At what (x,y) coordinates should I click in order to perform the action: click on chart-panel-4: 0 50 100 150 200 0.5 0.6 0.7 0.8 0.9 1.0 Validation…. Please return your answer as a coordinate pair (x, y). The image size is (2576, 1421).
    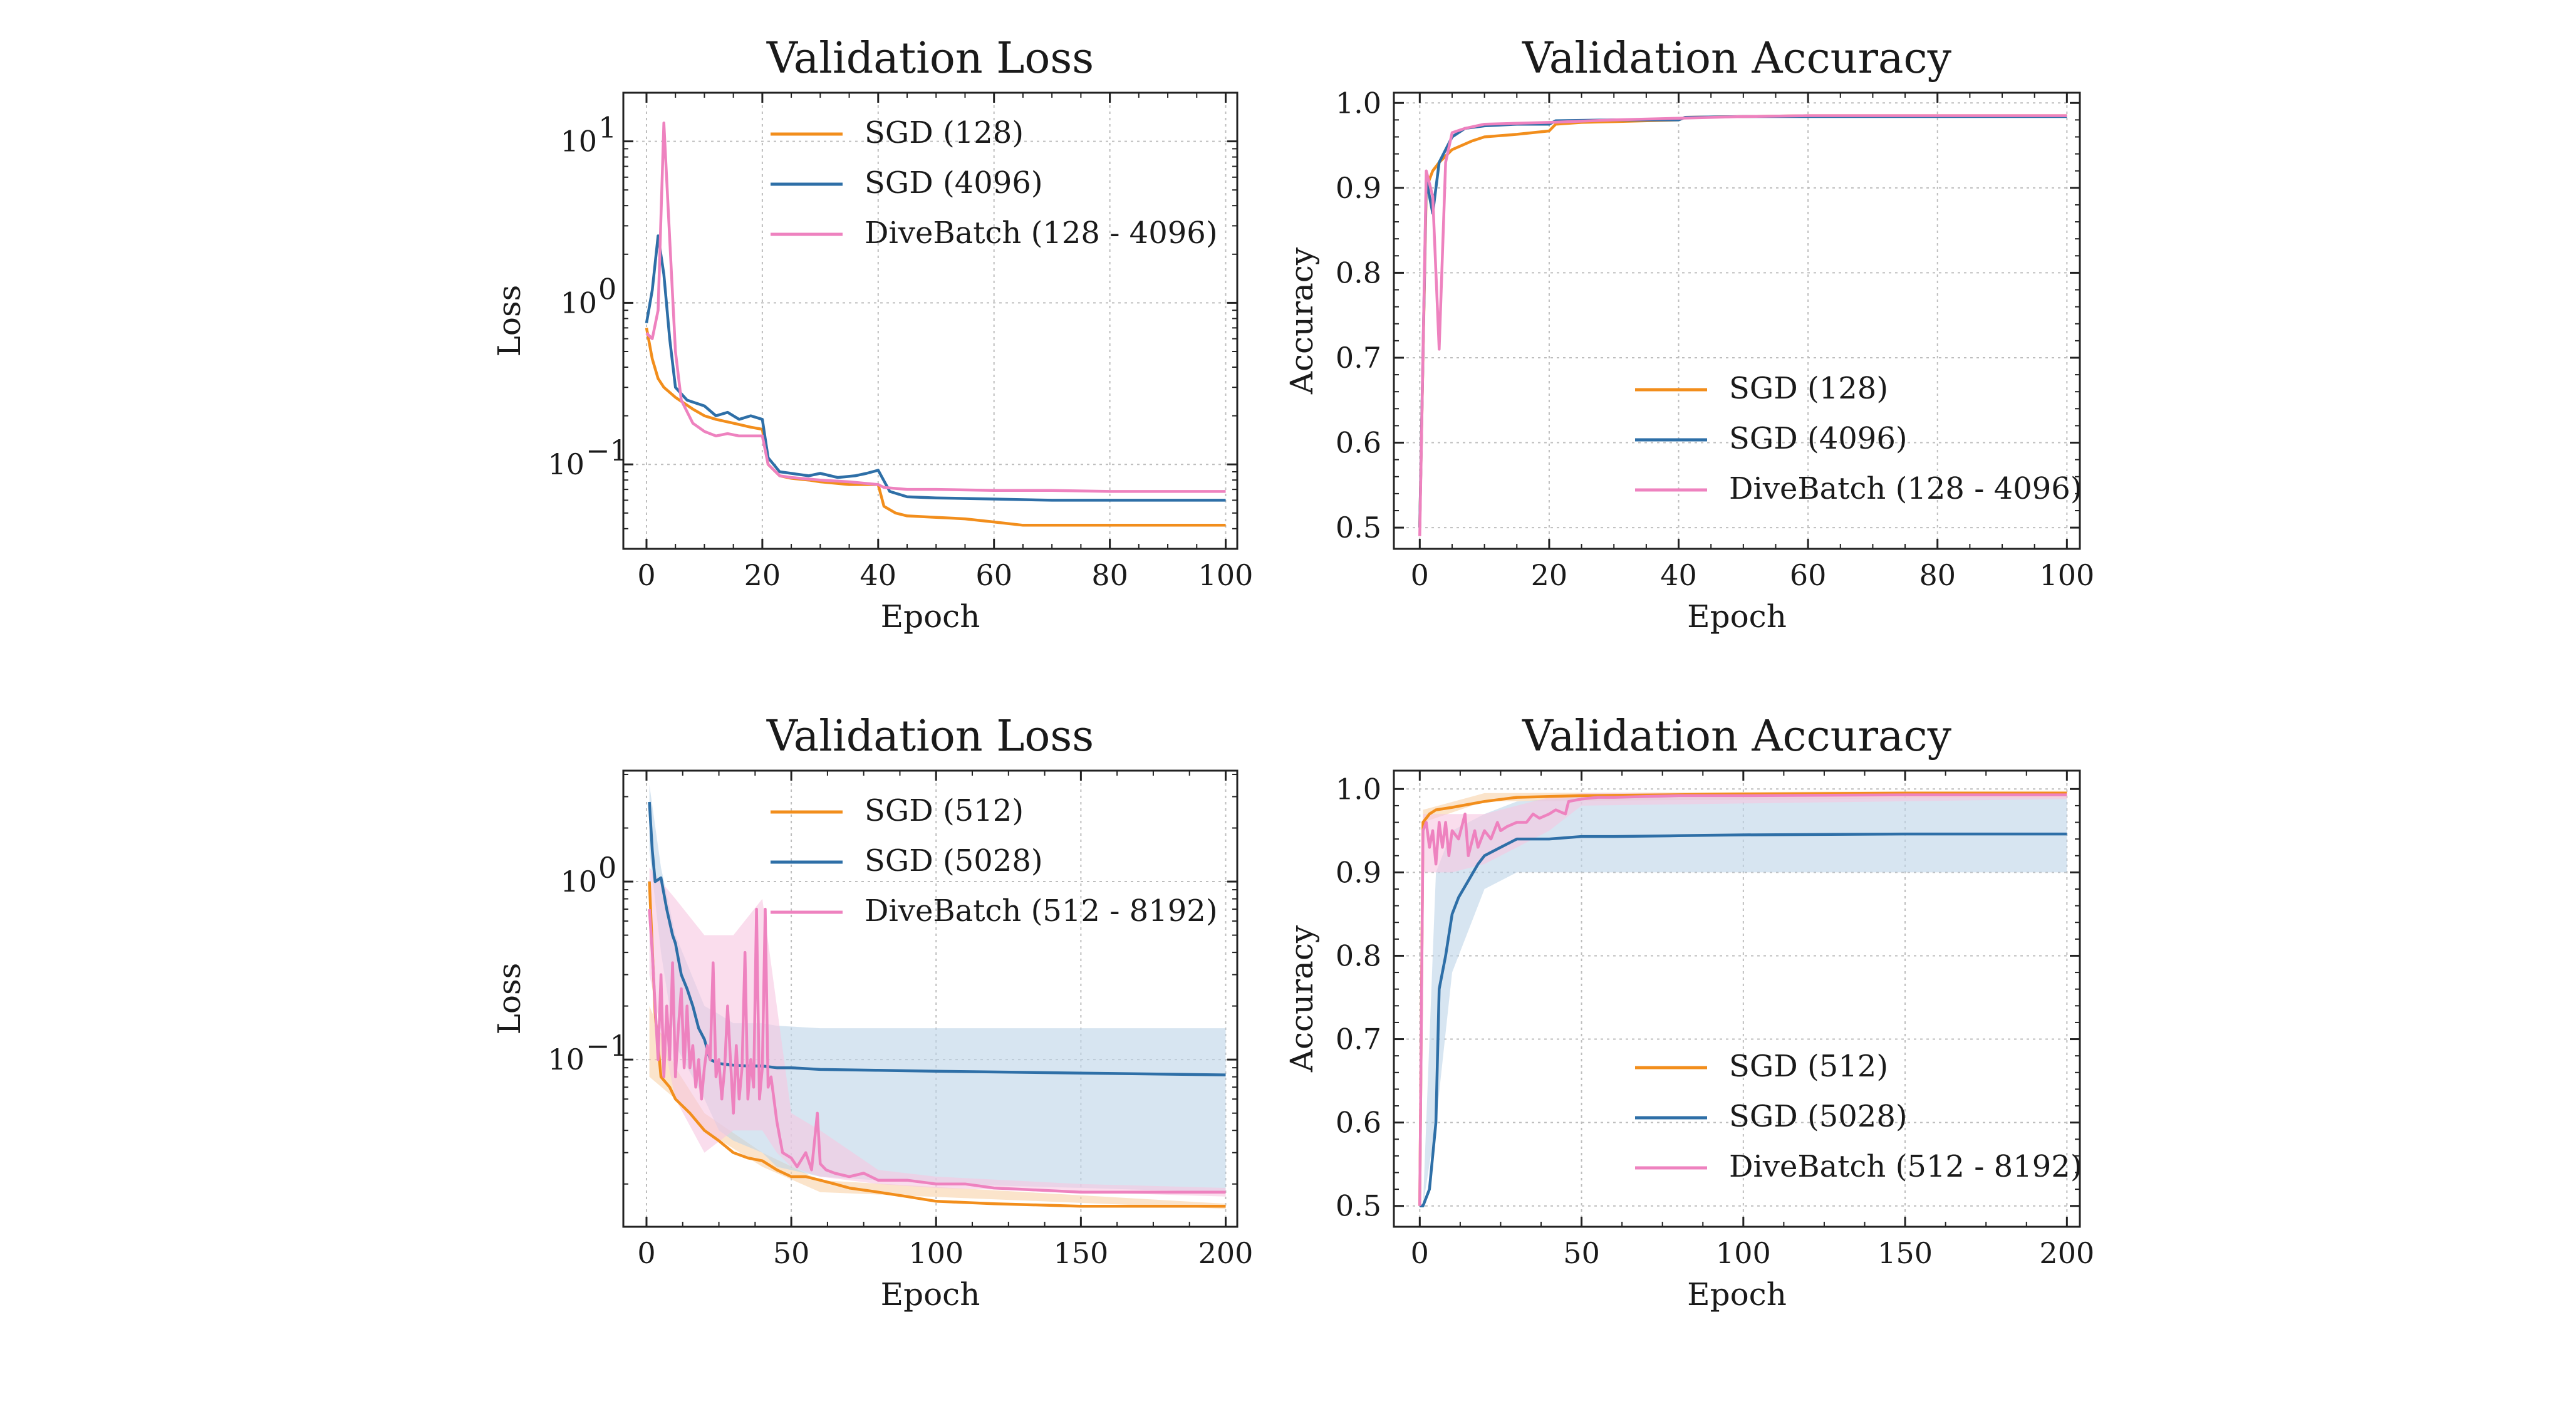
    Looking at the image, I should click on (1689, 1013).